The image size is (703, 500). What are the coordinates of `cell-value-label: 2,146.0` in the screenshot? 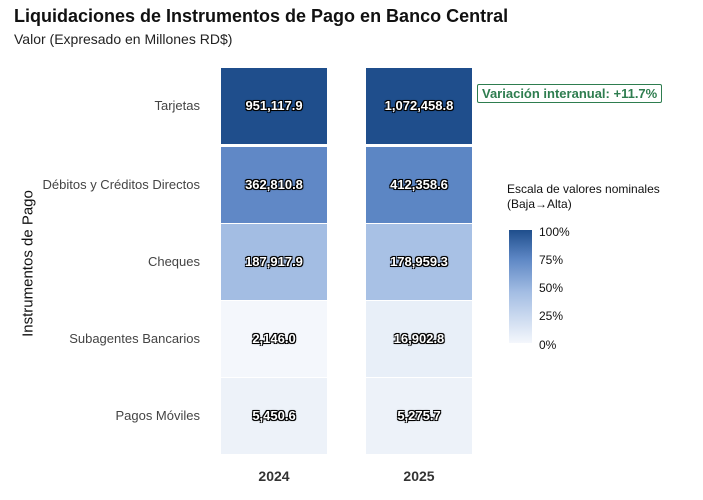 It's located at (274, 338).